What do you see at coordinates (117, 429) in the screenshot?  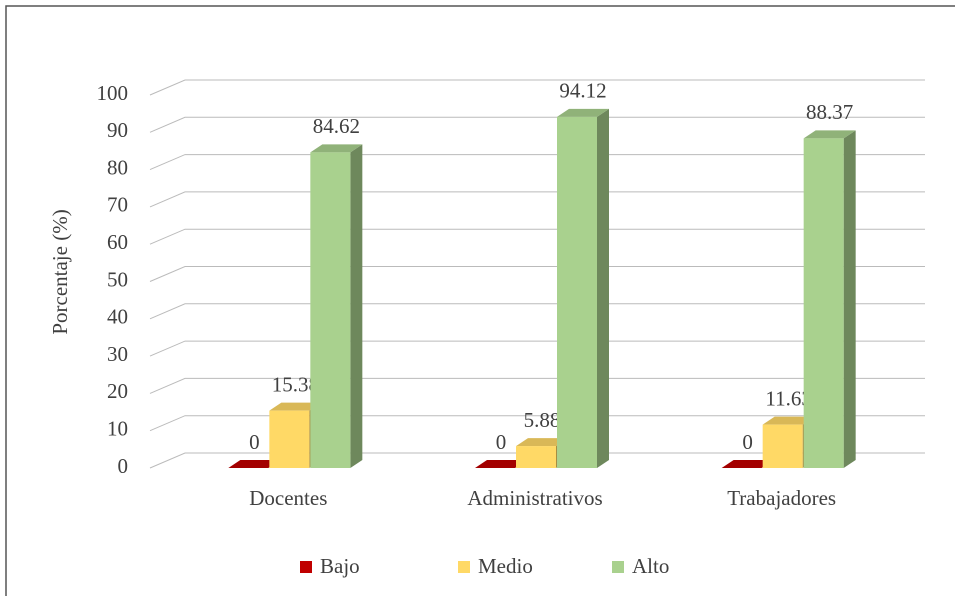 I see `y-tick-label: 10` at bounding box center [117, 429].